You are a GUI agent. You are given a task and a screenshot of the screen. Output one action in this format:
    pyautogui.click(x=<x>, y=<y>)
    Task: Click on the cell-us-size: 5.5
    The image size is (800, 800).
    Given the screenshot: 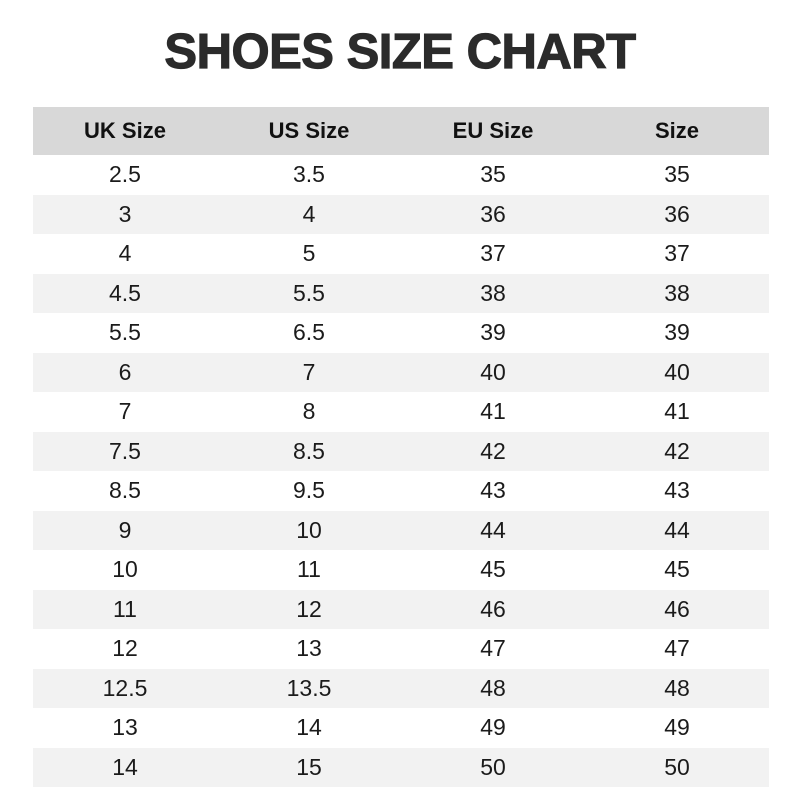 What is the action you would take?
    pyautogui.click(x=309, y=292)
    